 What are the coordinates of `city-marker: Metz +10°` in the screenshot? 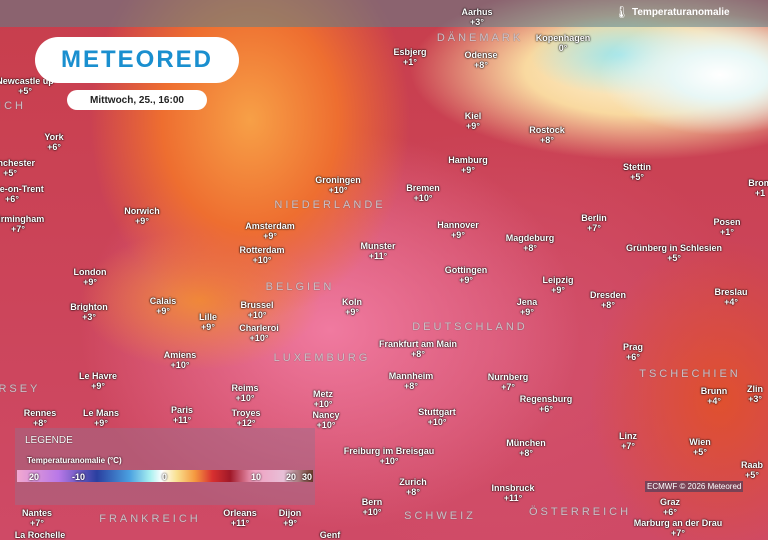 It's located at (323, 399).